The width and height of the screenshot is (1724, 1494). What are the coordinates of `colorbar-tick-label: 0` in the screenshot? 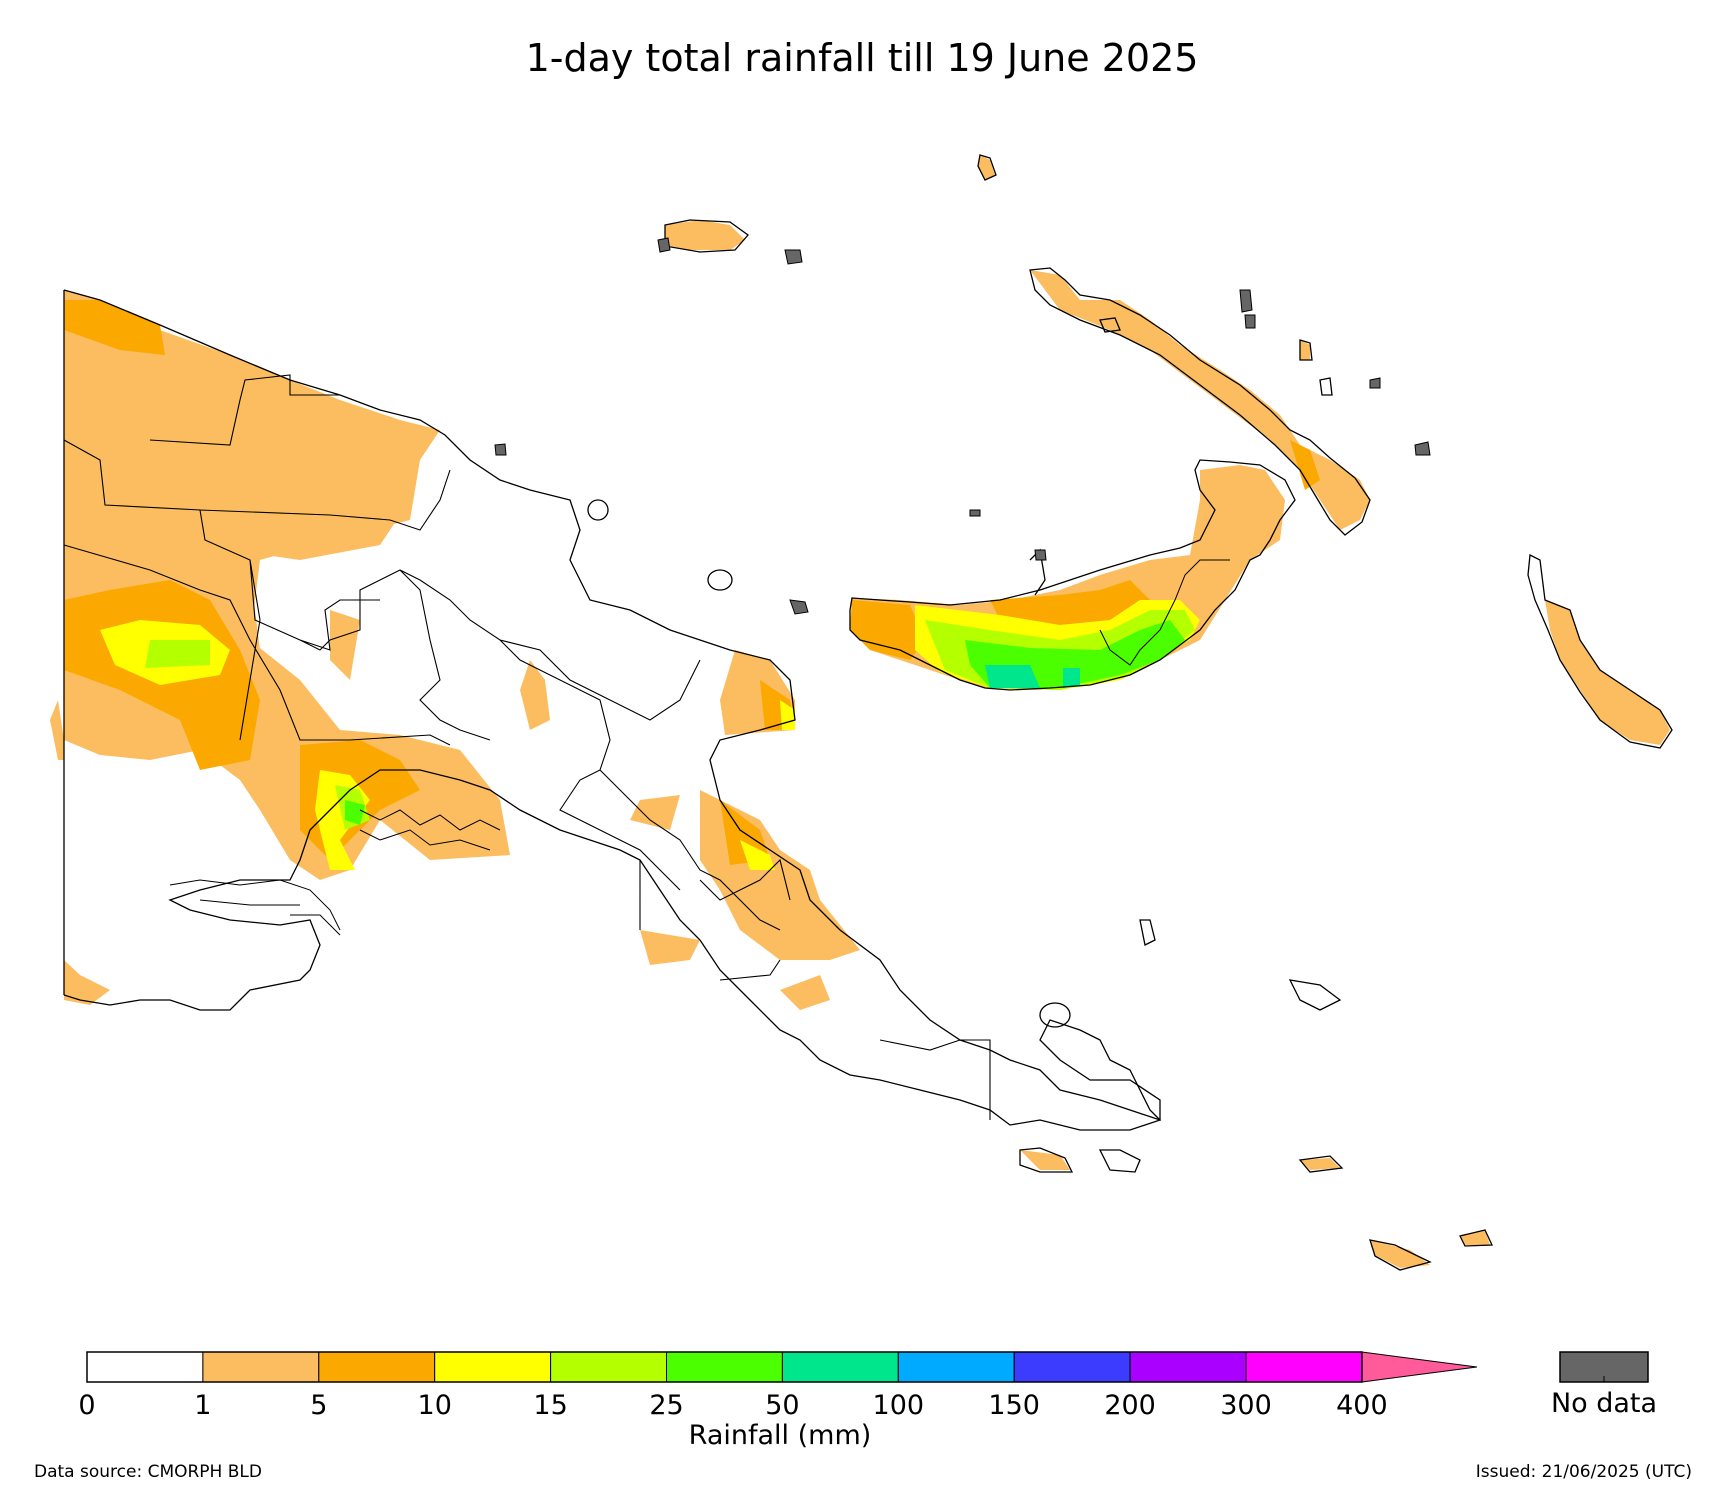 It's located at (86, 1405).